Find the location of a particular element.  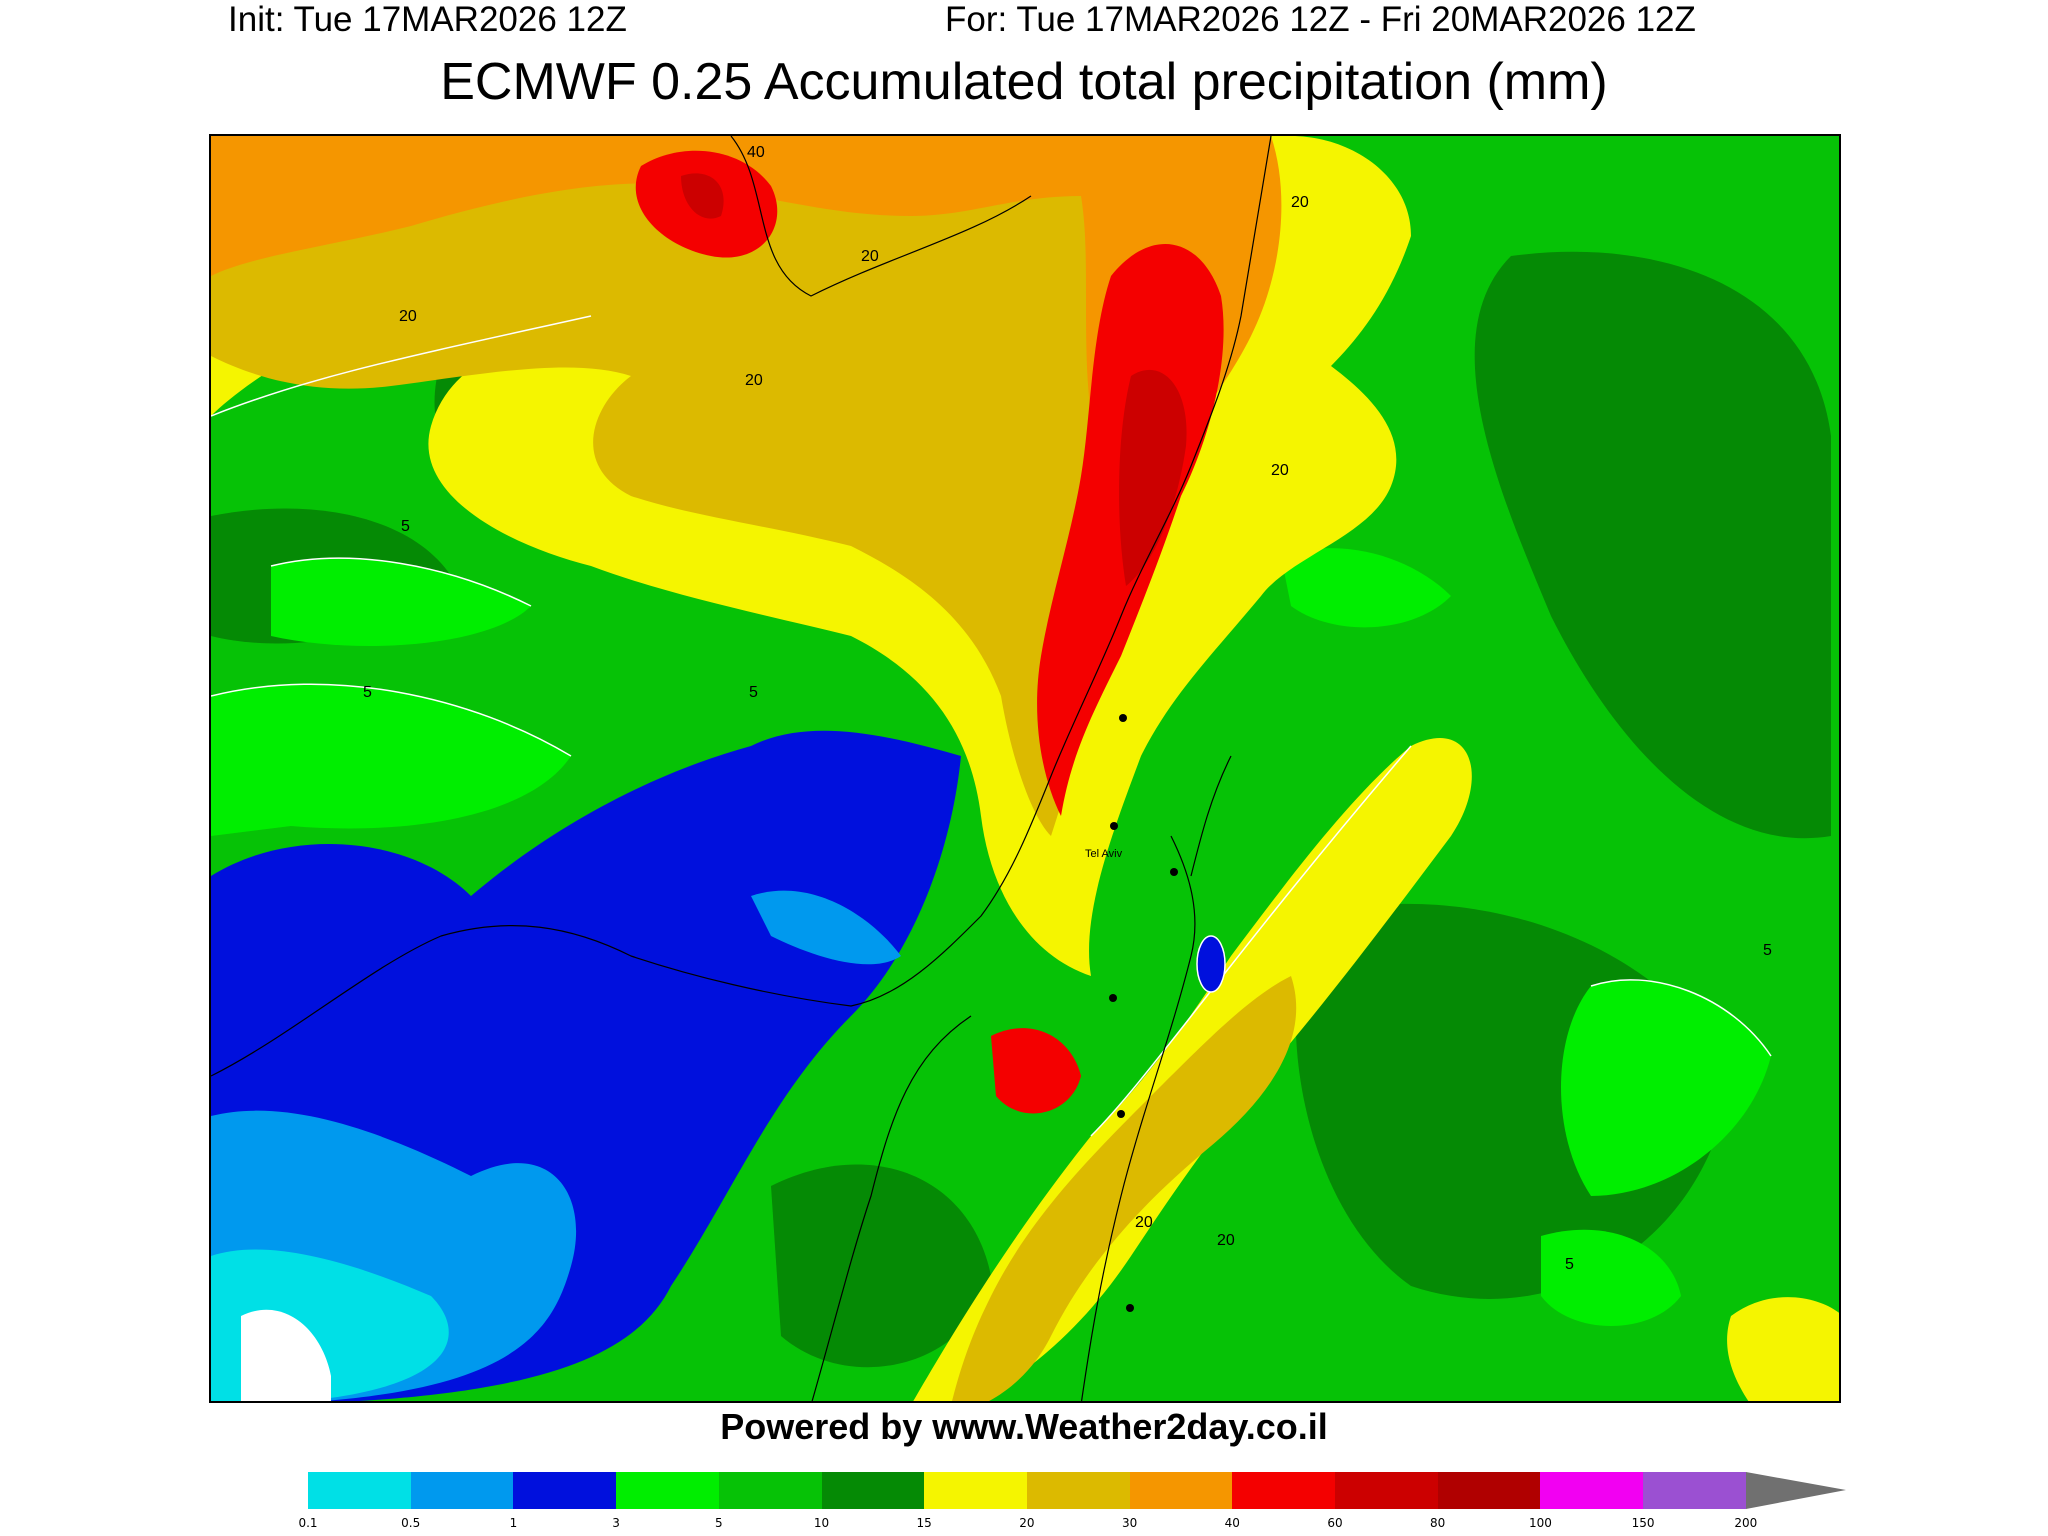

color-scale-tick-label: 20 is located at coordinates (1027, 1523).